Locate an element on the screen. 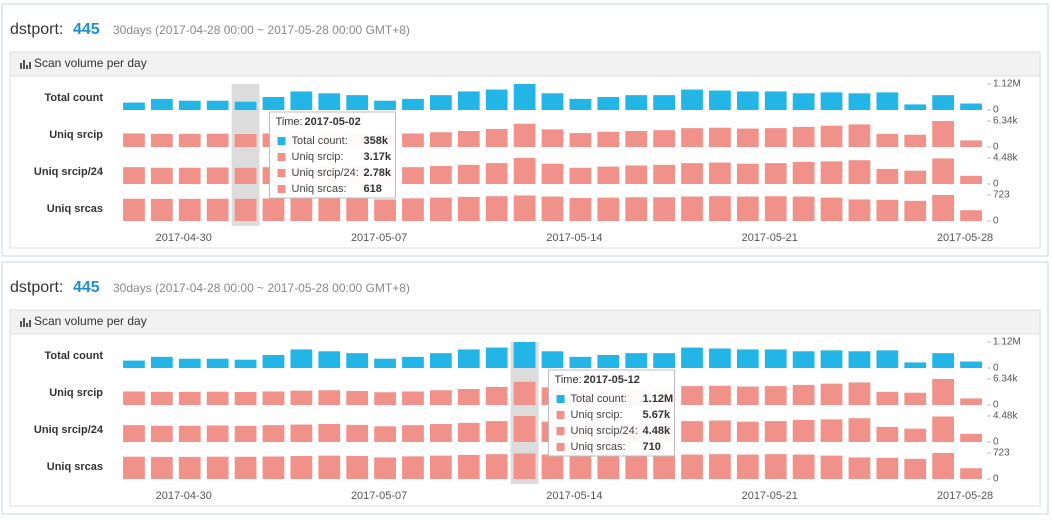 The width and height of the screenshot is (1052, 532). y-tick-label: 1.12M is located at coordinates (1007, 84).